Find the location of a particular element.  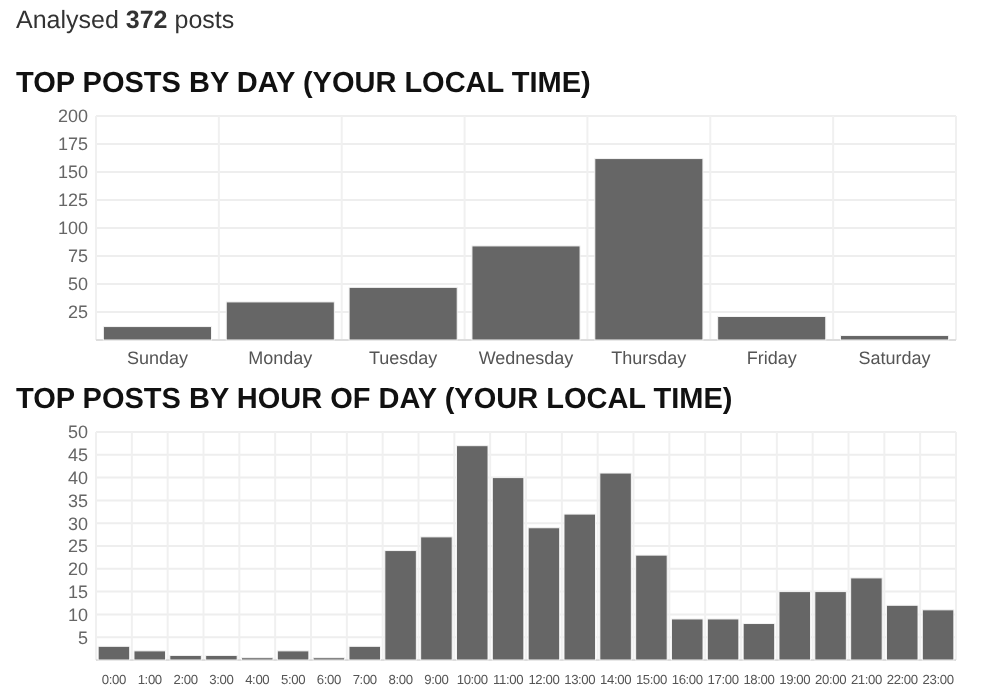

y-tick-label: 35 is located at coordinates (77, 500).